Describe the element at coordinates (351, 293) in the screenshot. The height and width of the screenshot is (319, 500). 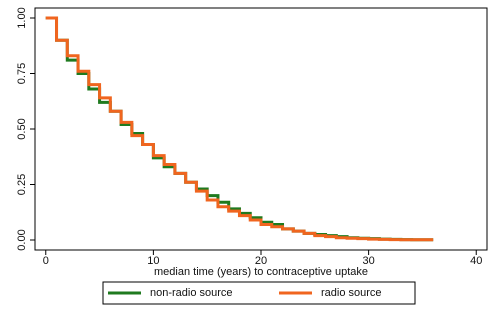
I see `legend-label: radio source` at that location.